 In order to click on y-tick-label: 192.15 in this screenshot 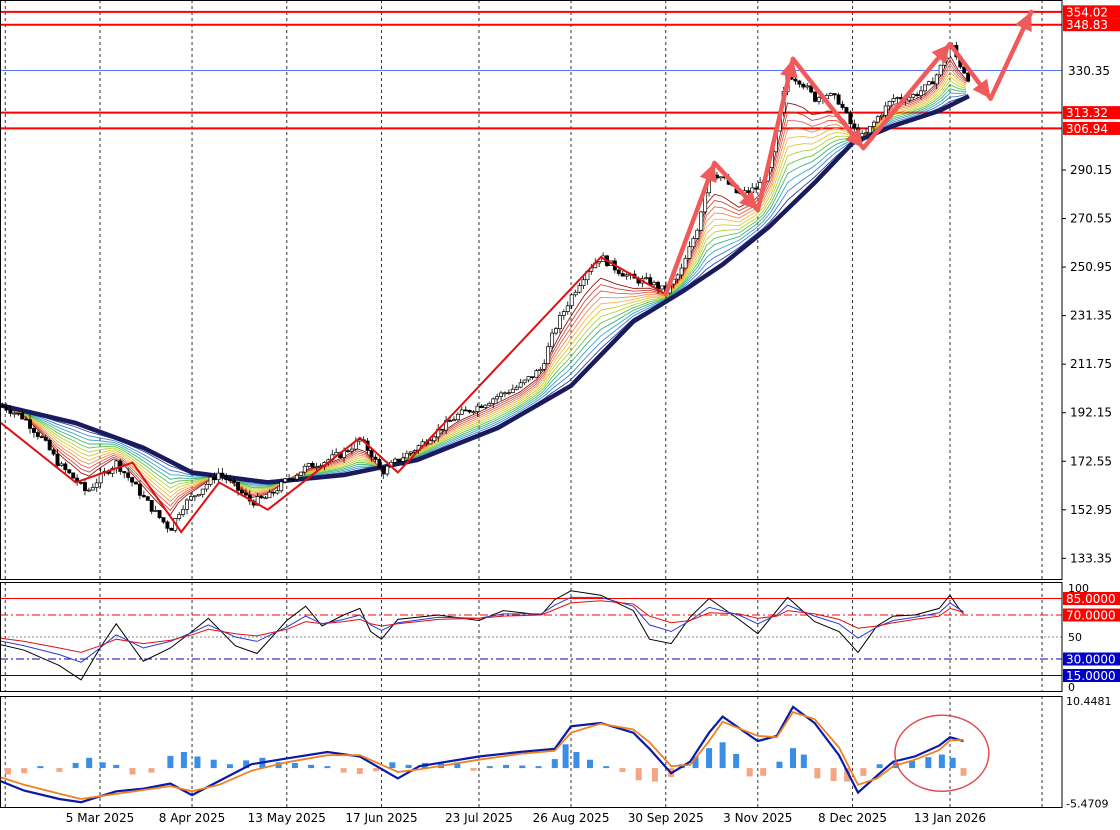, I will do `click(1091, 413)`.